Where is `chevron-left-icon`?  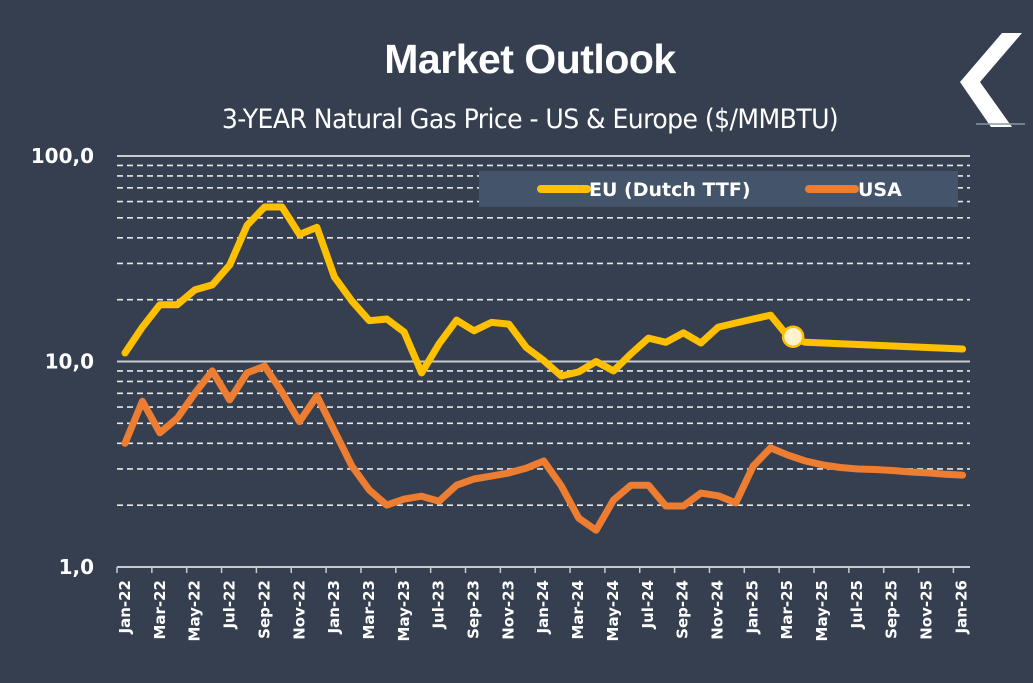
chevron-left-icon is located at coordinates (990, 80).